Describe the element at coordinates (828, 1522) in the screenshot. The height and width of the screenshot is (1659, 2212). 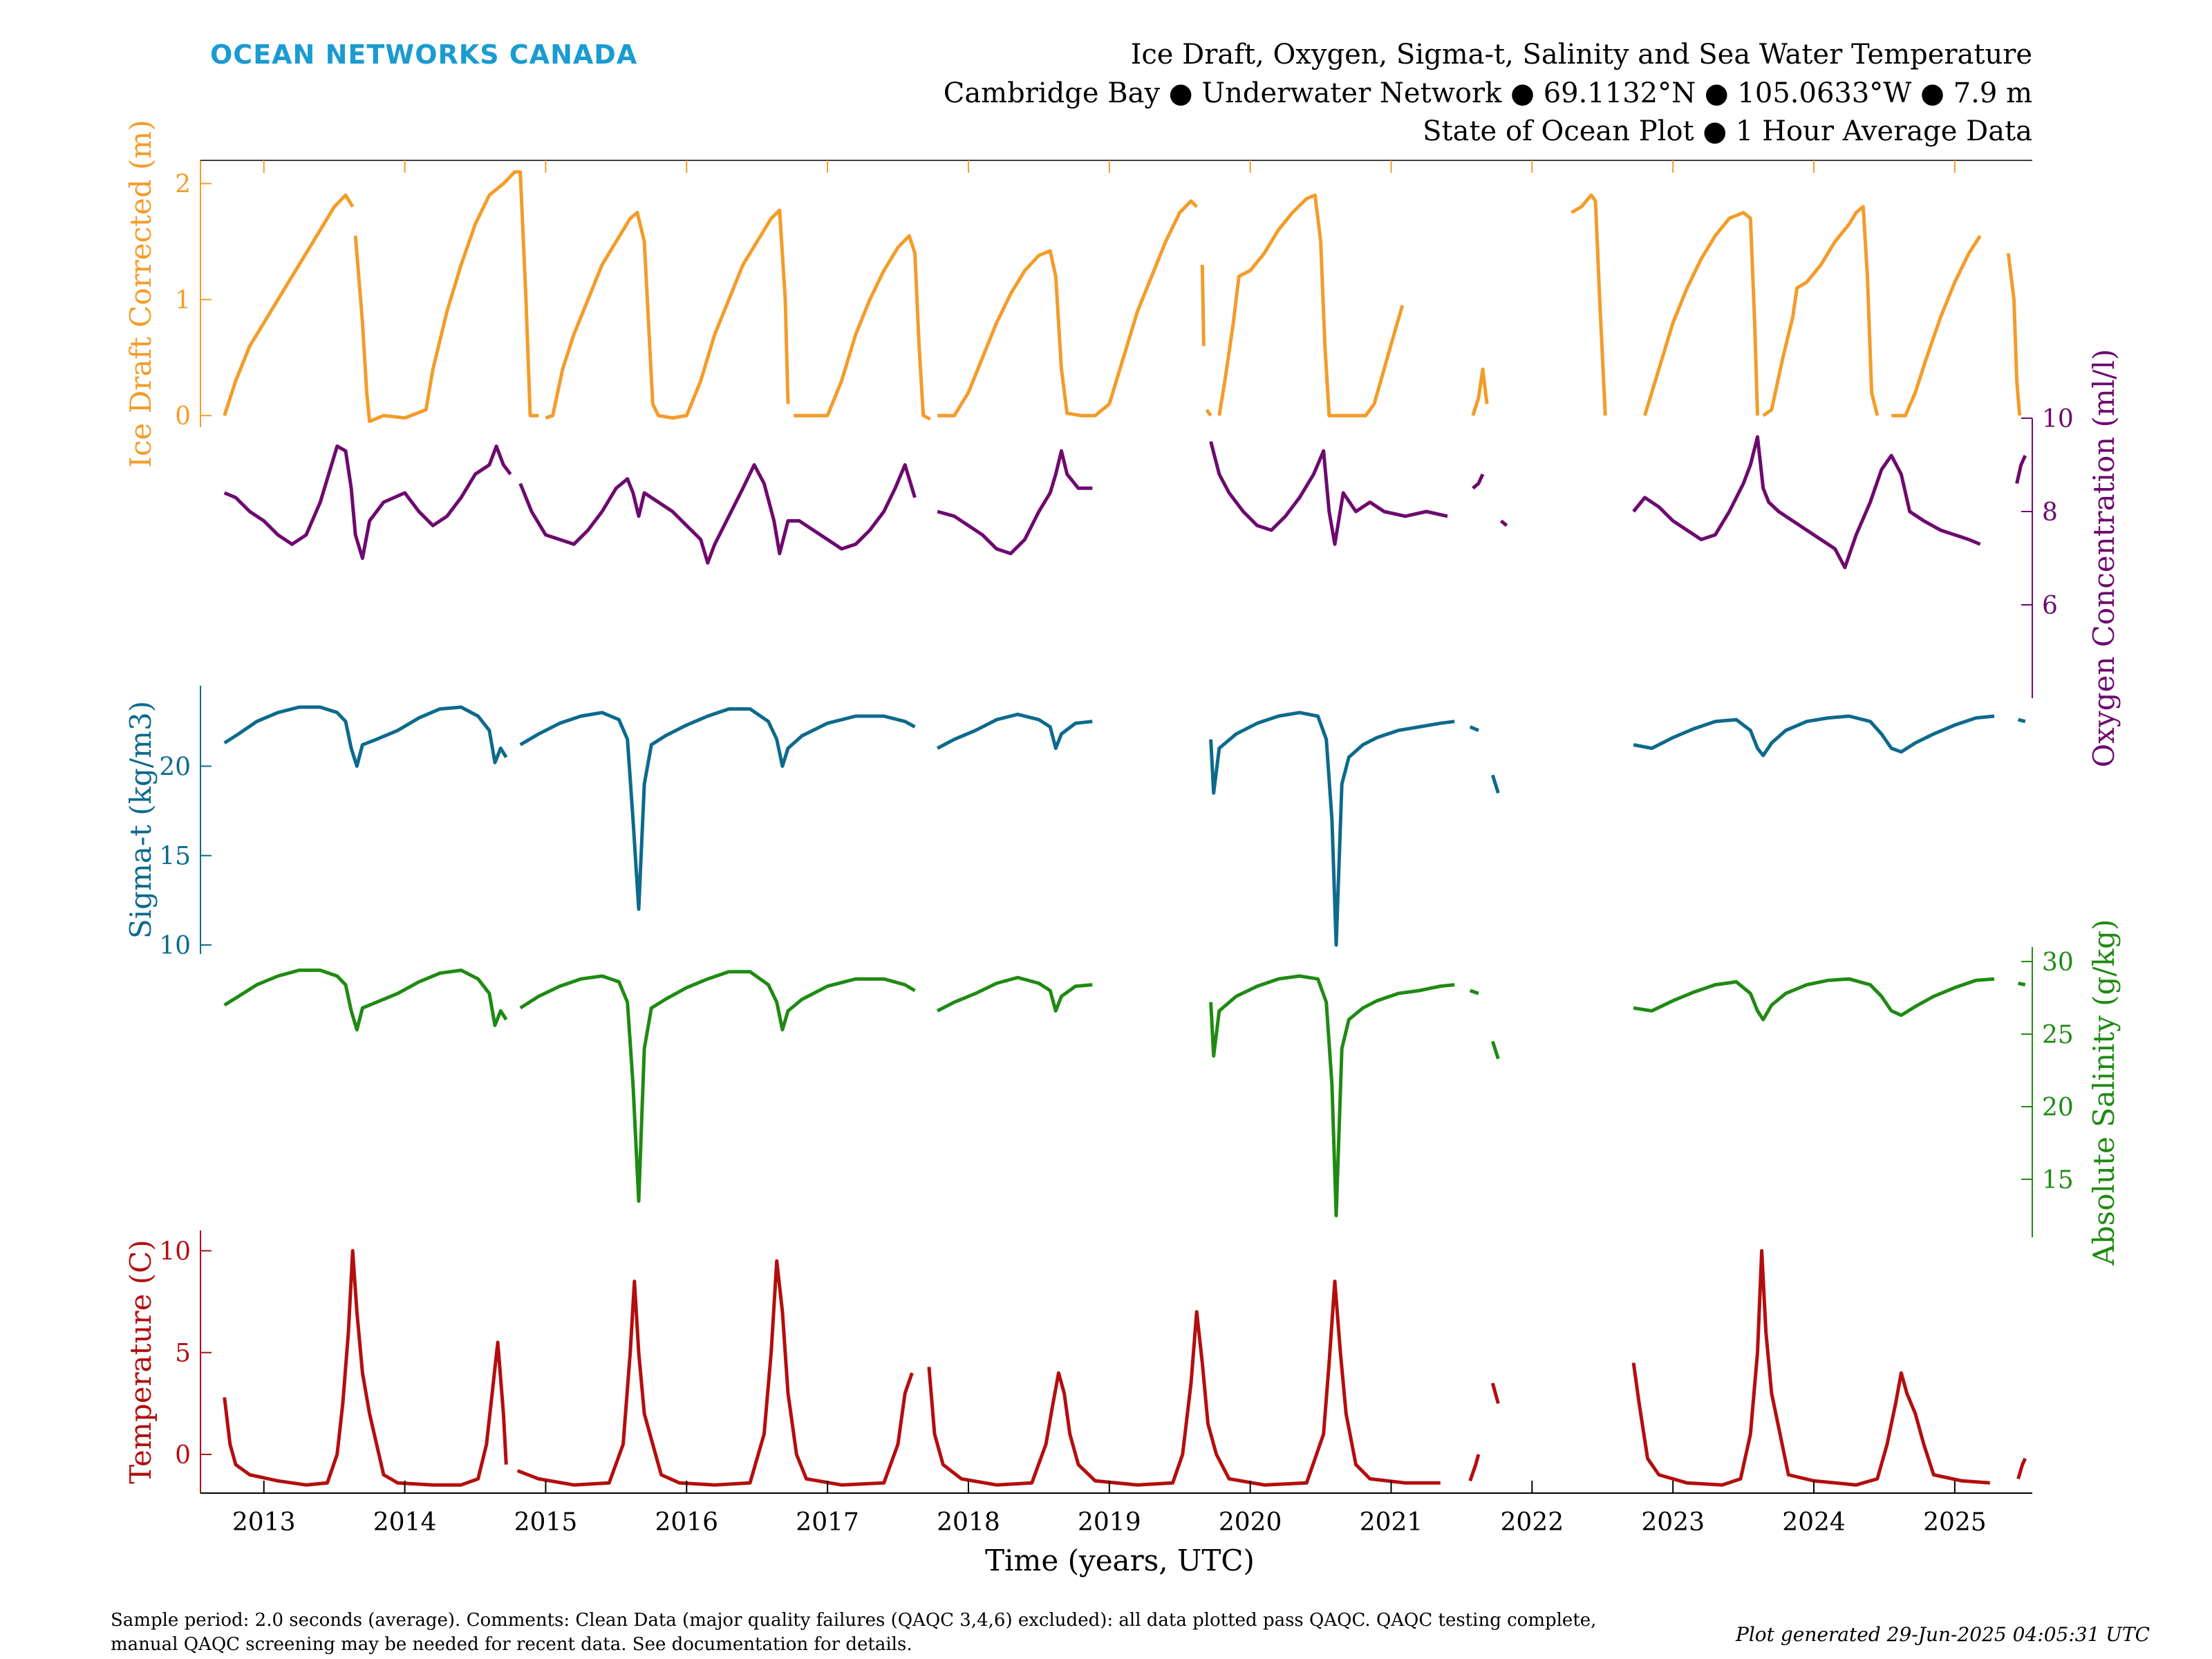
I see `x-tick-label-4: 2017` at that location.